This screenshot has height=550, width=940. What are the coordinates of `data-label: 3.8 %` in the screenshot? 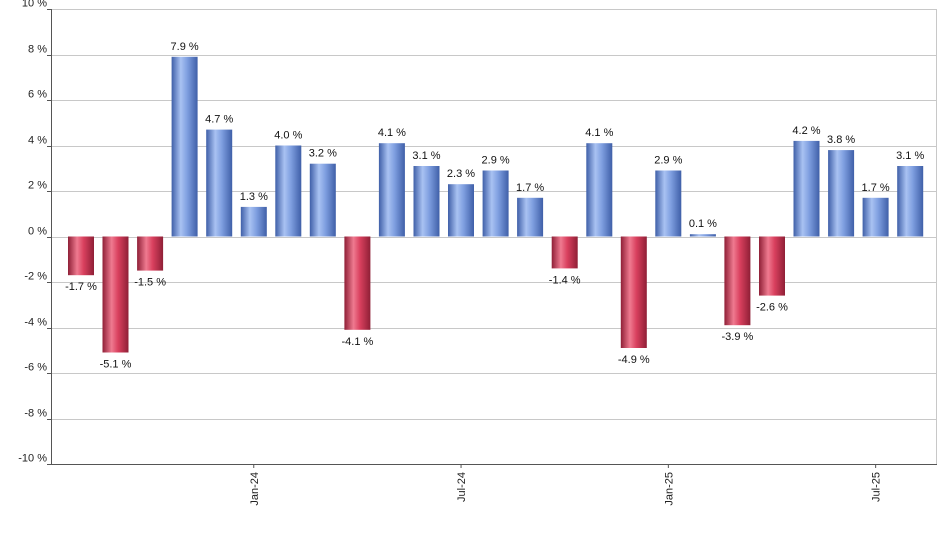 It's located at (841, 140).